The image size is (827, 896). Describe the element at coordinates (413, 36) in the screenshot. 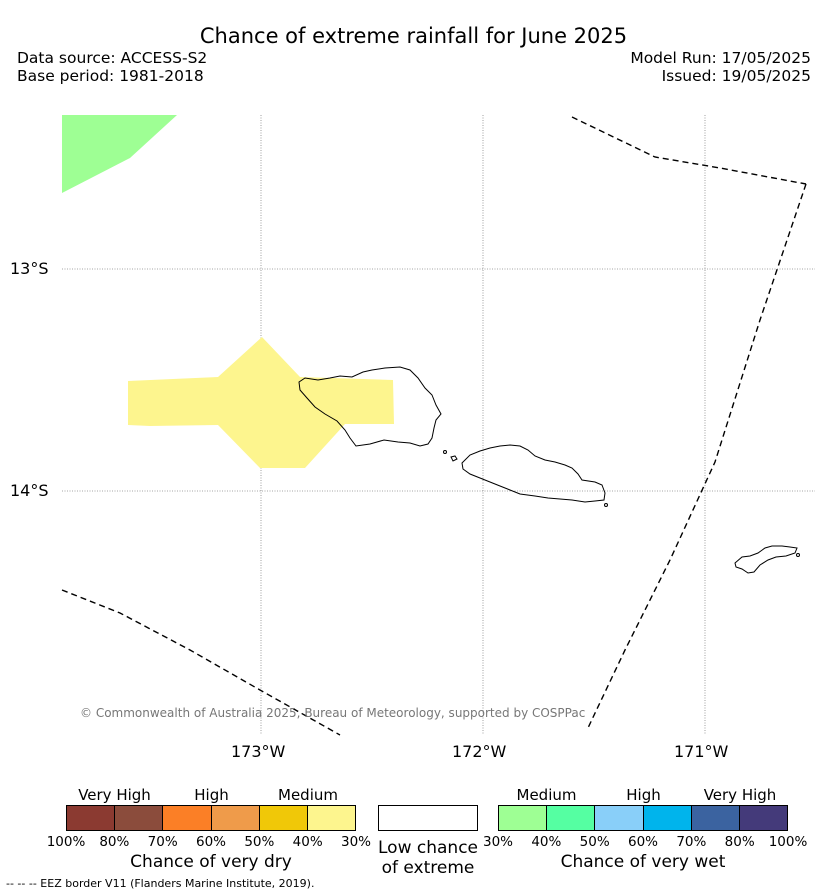

I see `map-title: Chance of extreme rainfall for June 2025` at that location.